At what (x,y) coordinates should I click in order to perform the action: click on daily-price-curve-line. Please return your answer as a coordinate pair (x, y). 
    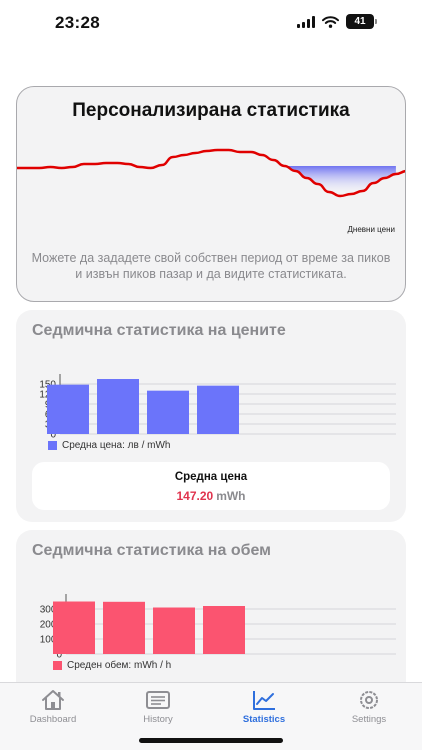
    Looking at the image, I should click on (211, 173).